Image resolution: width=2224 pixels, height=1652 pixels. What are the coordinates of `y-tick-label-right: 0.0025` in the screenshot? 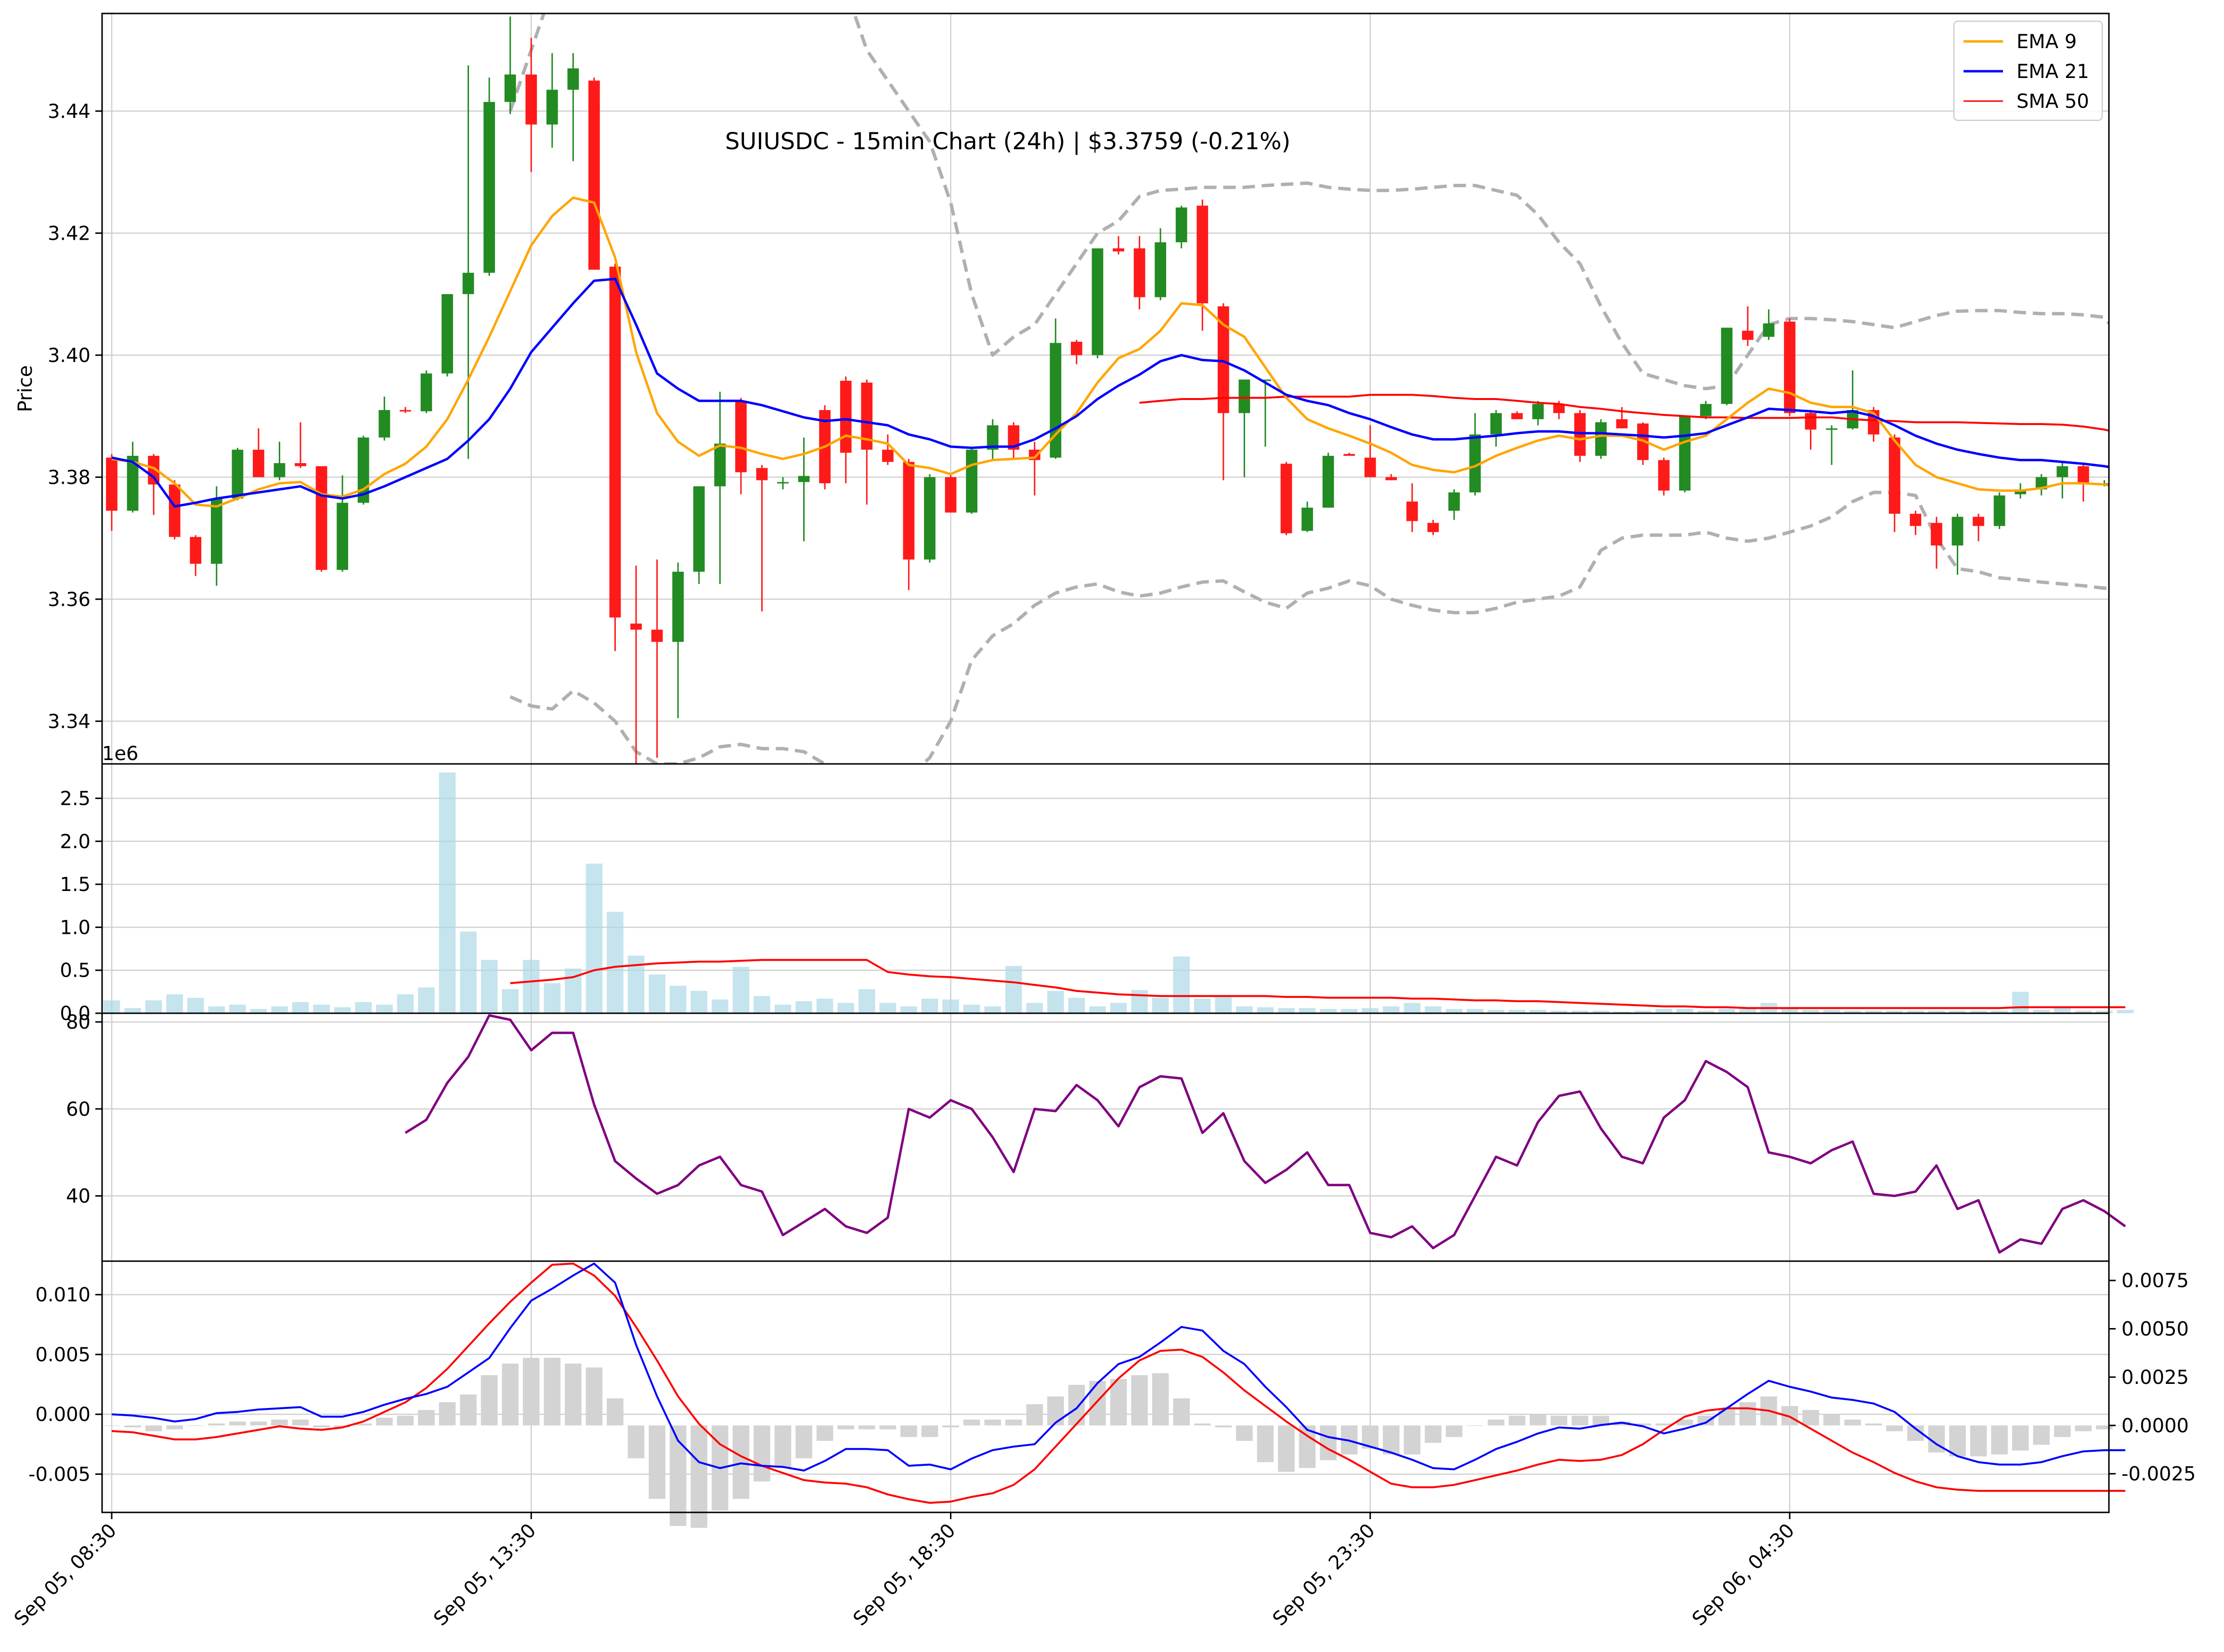 It's located at (2155, 1378).